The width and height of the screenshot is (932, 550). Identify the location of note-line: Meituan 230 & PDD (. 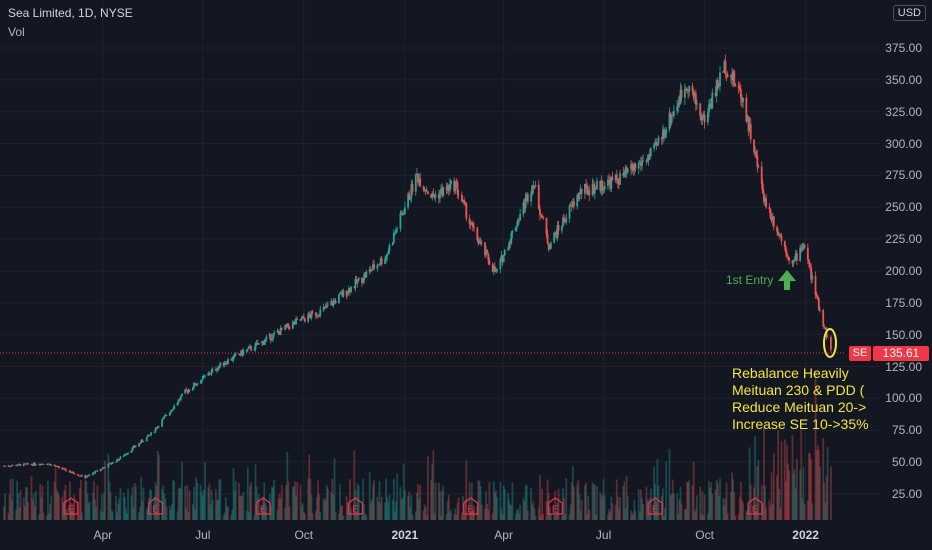
(798, 390).